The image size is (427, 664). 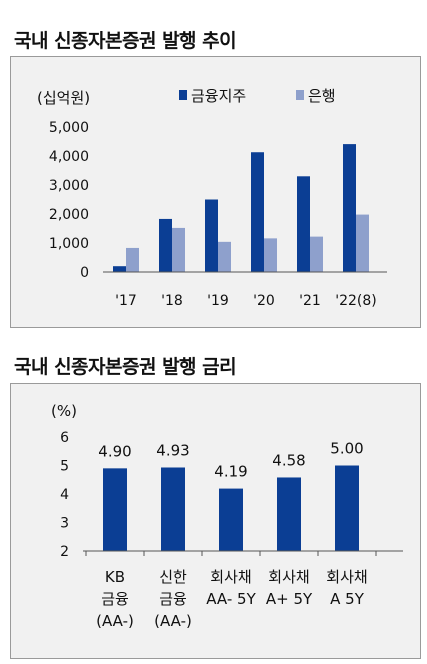 I want to click on y-tick-label: 2, so click(x=64, y=552).